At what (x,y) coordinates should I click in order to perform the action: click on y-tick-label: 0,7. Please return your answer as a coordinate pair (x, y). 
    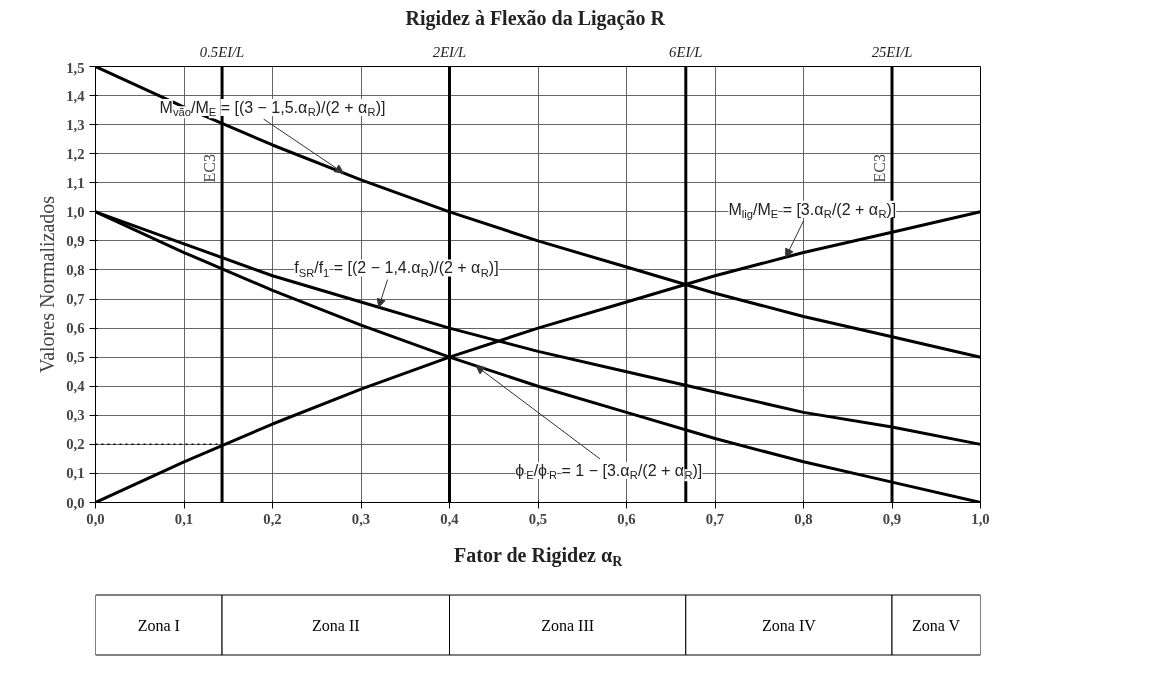
    Looking at the image, I should click on (75, 299).